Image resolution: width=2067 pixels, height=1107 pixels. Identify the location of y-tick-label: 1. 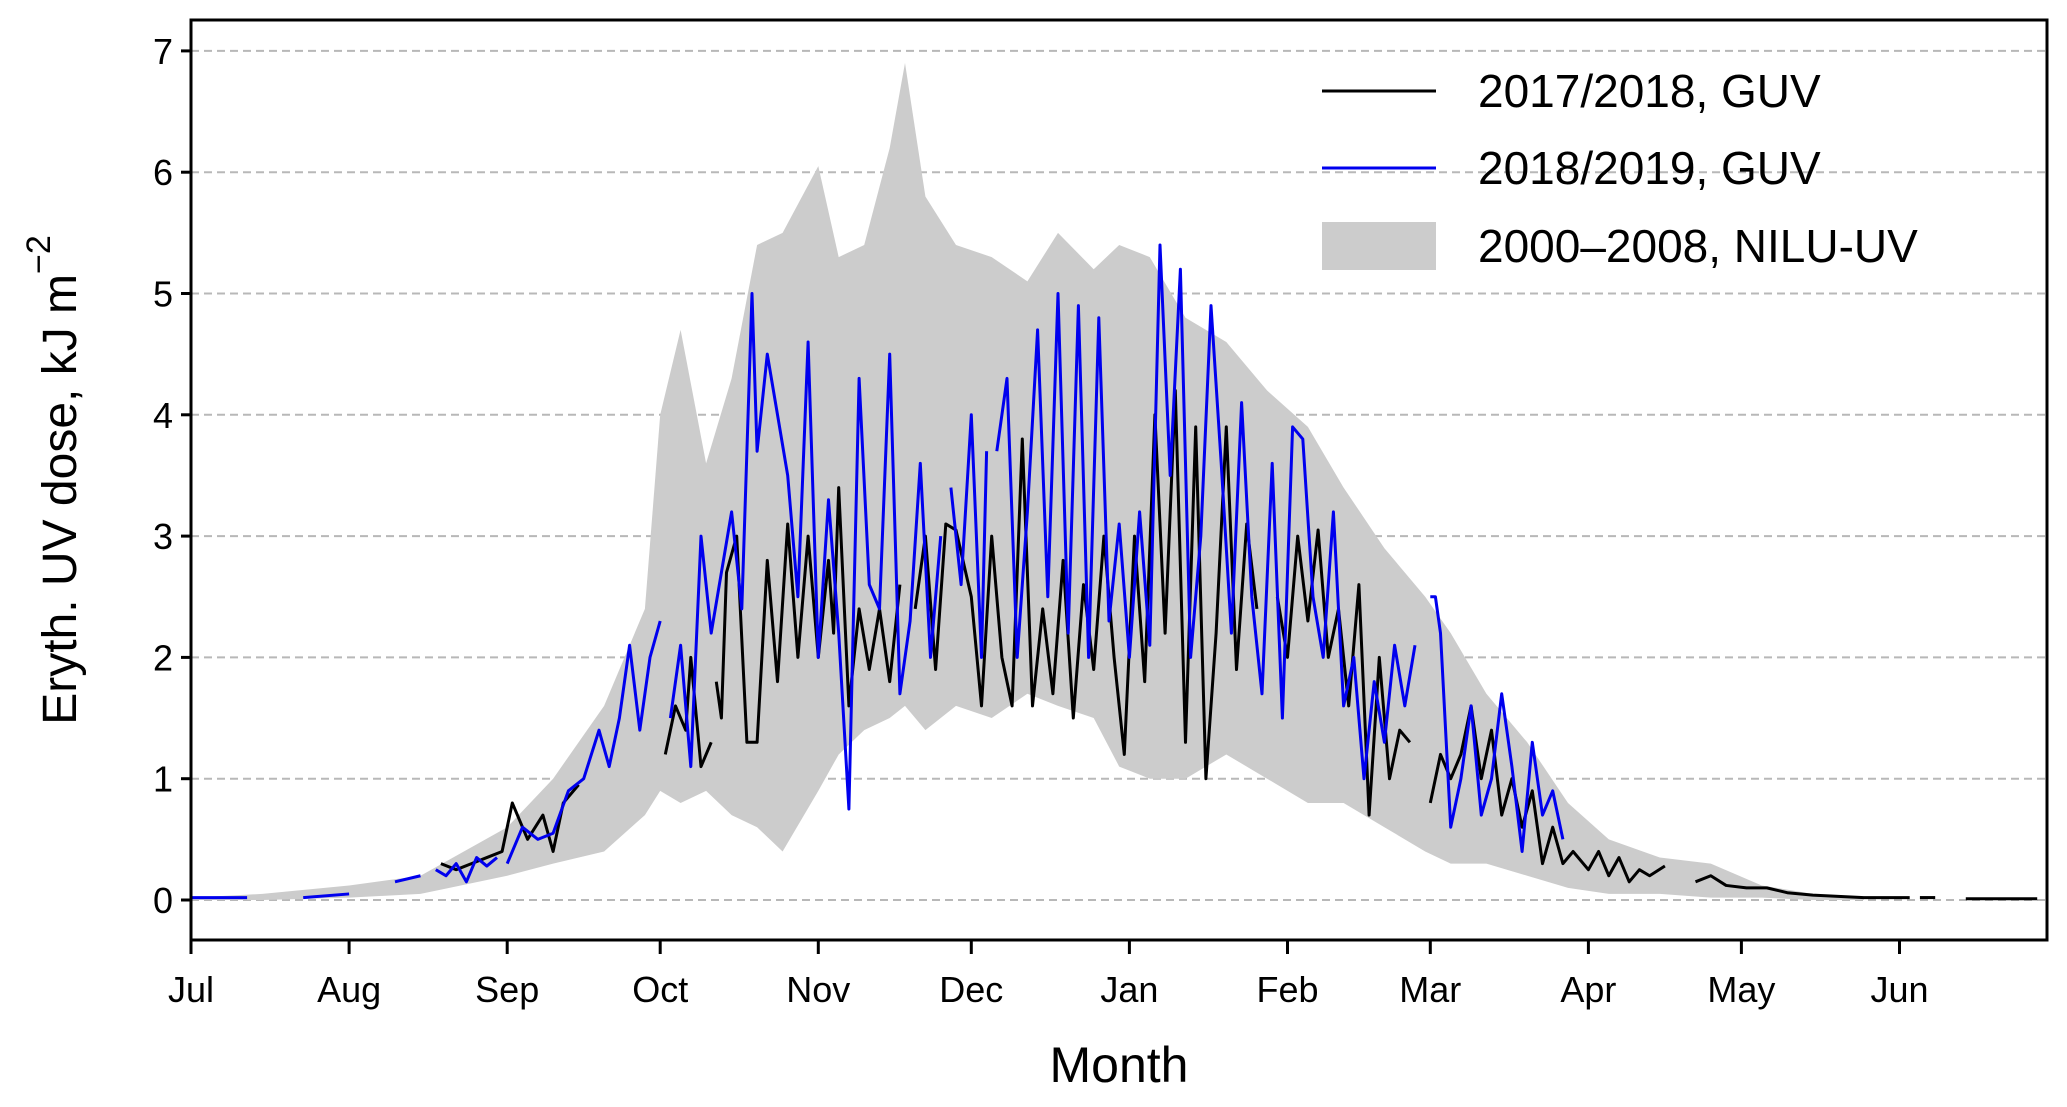
(163, 779).